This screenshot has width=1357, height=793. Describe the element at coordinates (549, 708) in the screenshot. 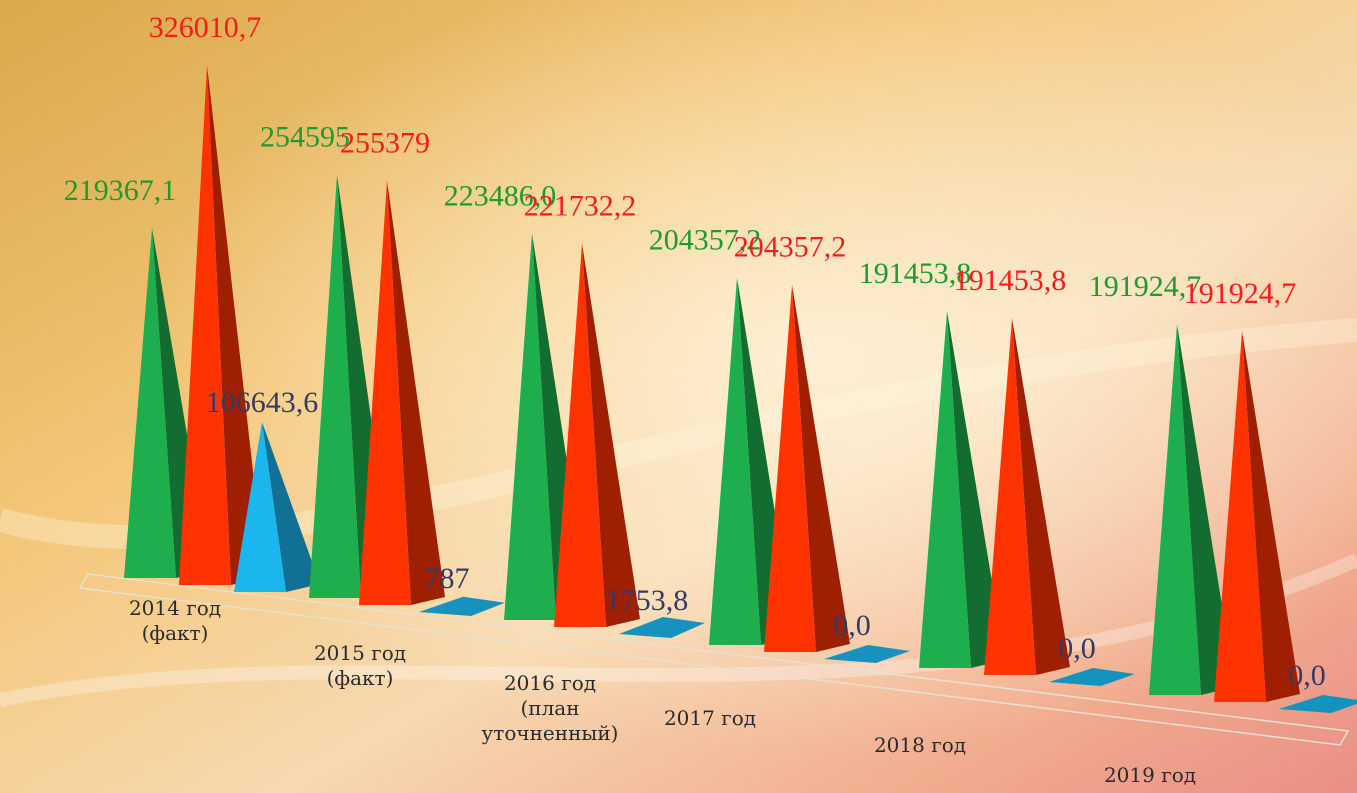

I see `x-tick-label: (план` at that location.